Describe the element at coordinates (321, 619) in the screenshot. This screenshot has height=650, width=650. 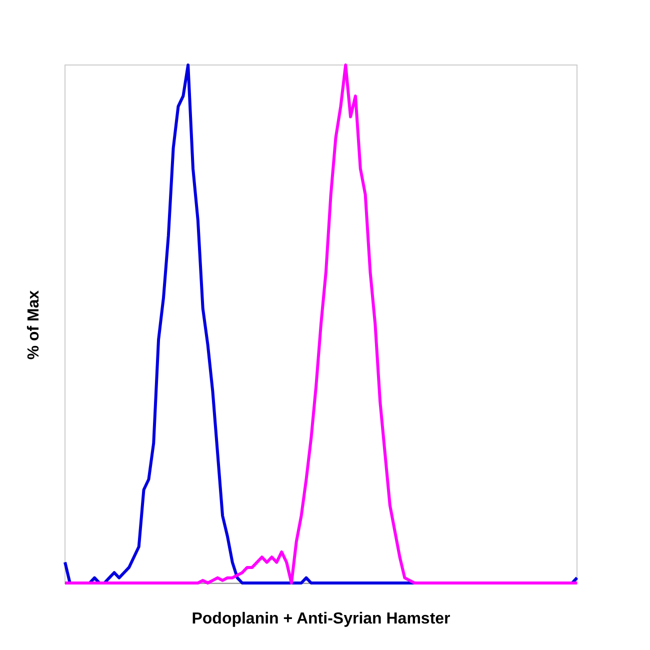
I see `x-axis-title: Podoplanin + Anti-Syrian Hamster` at that location.